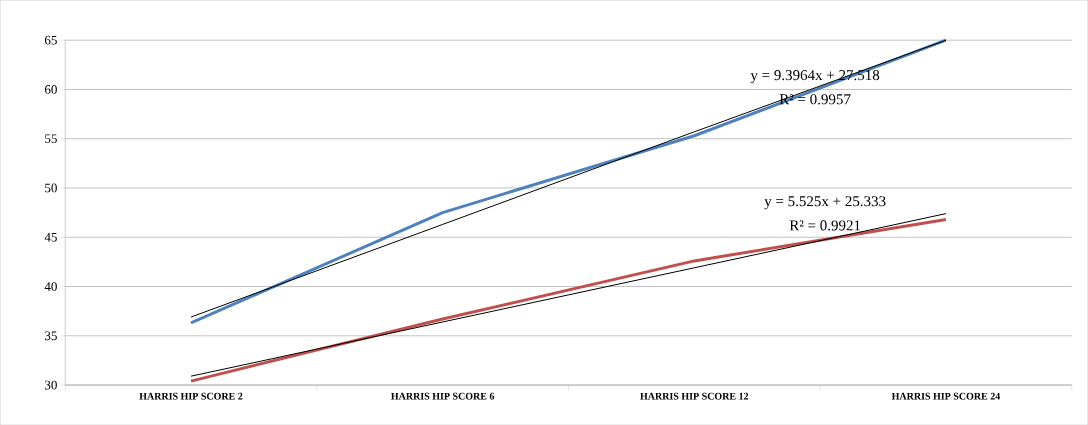 The width and height of the screenshot is (1088, 425). I want to click on x-tick-label: HARRIS HIP SCORE 24, so click(946, 396).